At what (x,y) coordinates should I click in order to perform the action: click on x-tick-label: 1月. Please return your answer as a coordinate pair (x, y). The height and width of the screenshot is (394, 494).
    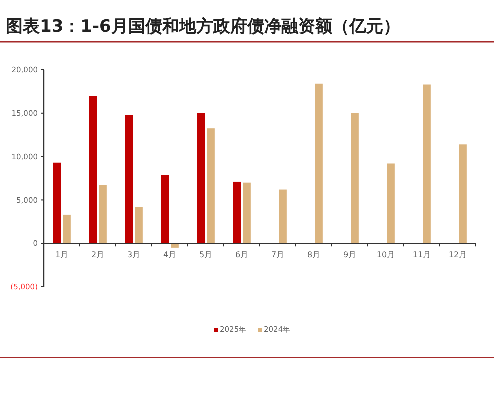
    Looking at the image, I should click on (62, 255).